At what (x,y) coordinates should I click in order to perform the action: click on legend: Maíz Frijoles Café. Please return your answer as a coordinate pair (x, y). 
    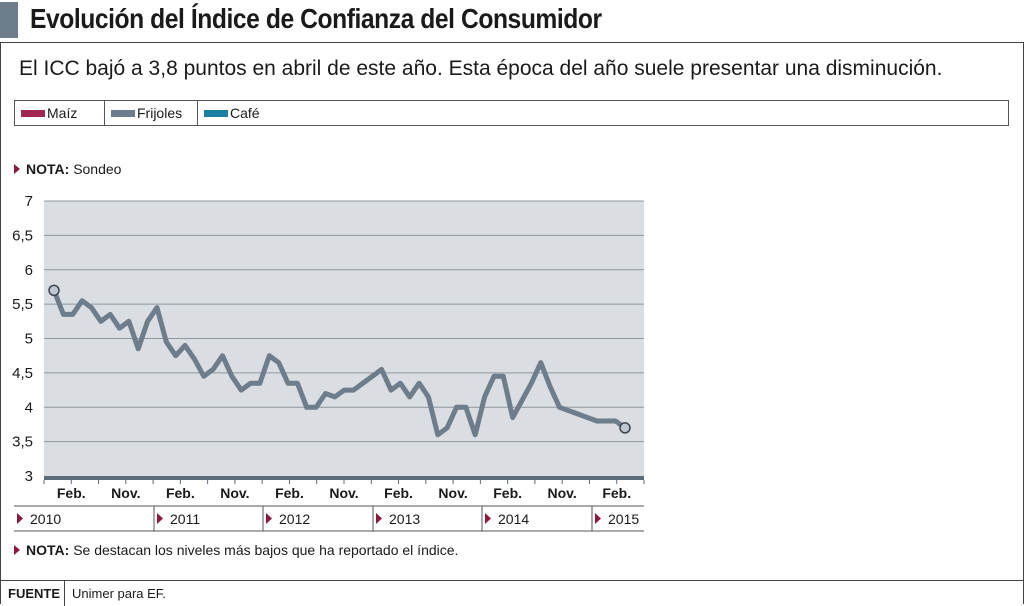
    Looking at the image, I should click on (511, 113).